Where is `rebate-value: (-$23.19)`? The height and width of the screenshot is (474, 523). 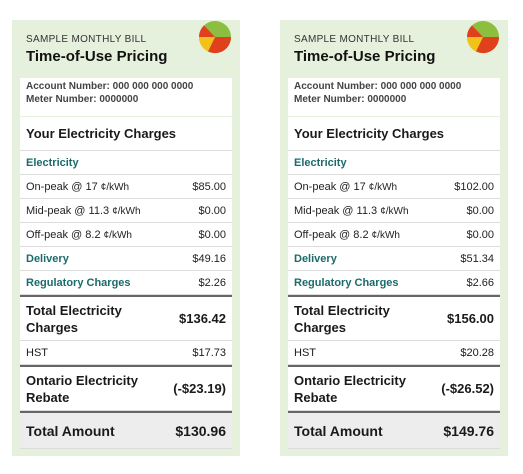
rebate-value: (-$23.19) is located at coordinates (199, 388).